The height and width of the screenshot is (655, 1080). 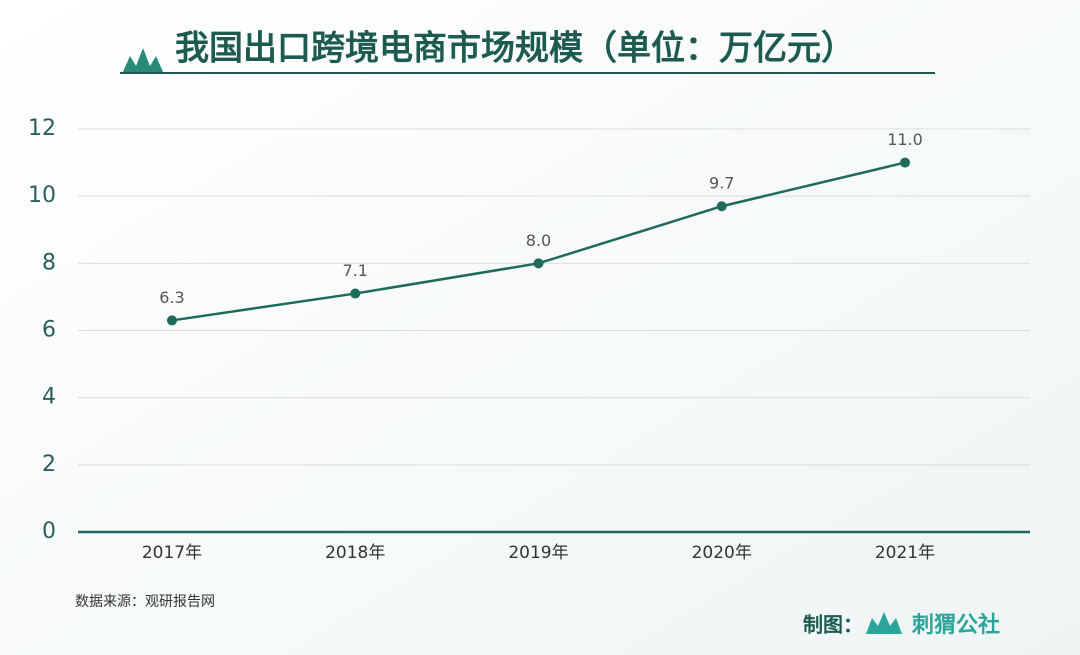 I want to click on chart-title: 我国出口跨境电商市场规模（单位：万亿元）, so click(x=515, y=49).